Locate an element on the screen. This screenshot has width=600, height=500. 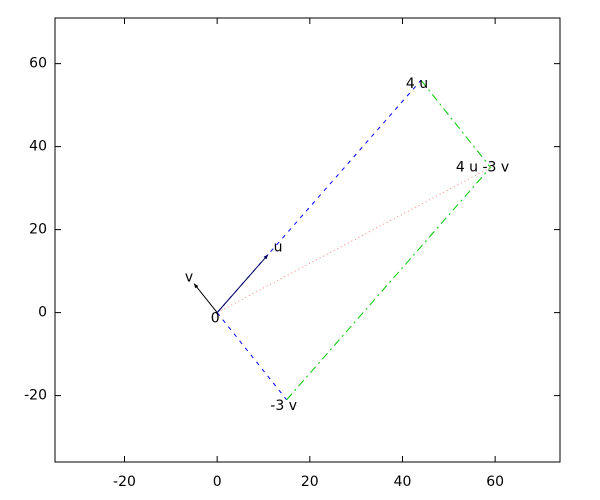
y-tick-label: 40 is located at coordinates (38, 147).